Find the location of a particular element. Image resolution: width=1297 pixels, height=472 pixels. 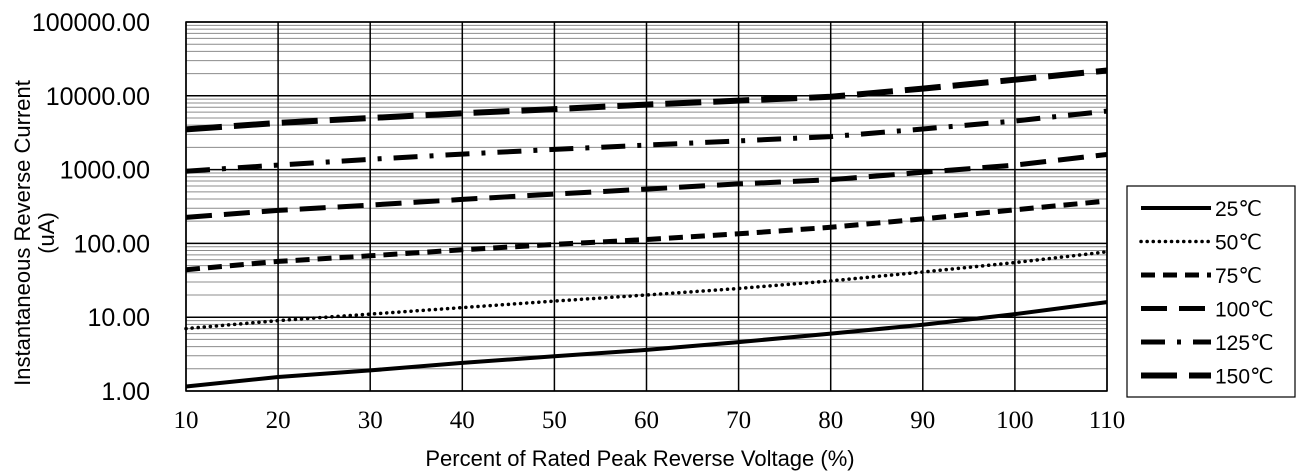

legend-label: 150℃ is located at coordinates (1244, 377).